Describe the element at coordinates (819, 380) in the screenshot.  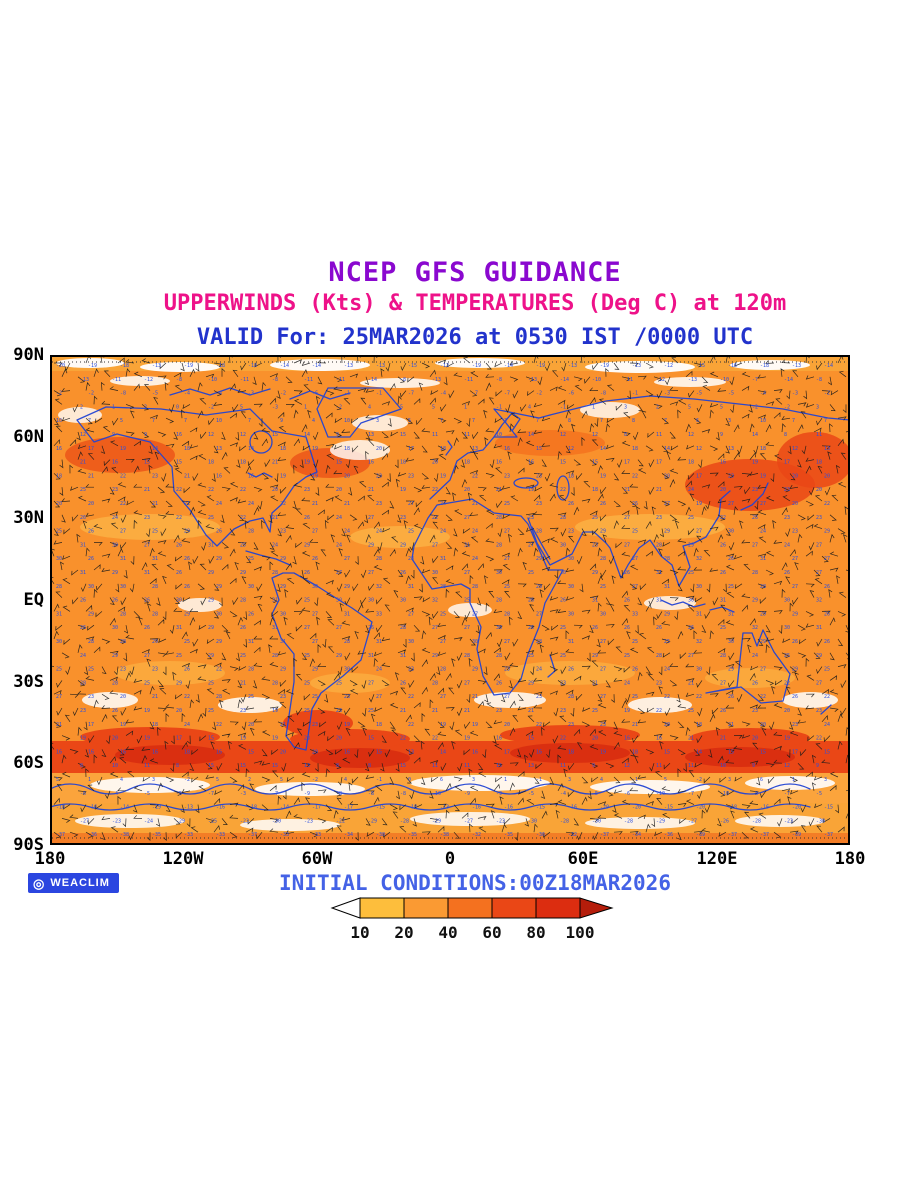
I see `svg-text: -8` at that location.